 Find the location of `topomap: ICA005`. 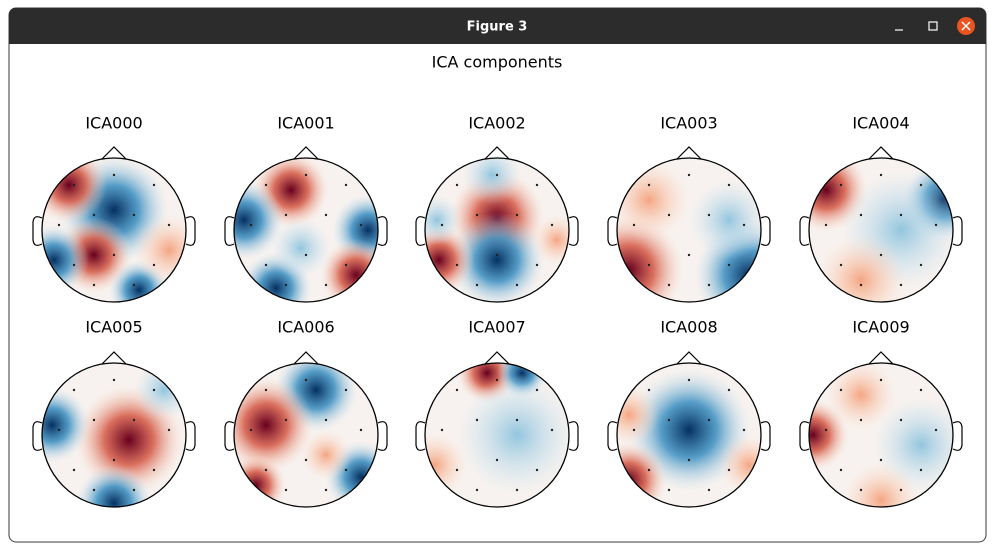

topomap: ICA005 is located at coordinates (114, 413).